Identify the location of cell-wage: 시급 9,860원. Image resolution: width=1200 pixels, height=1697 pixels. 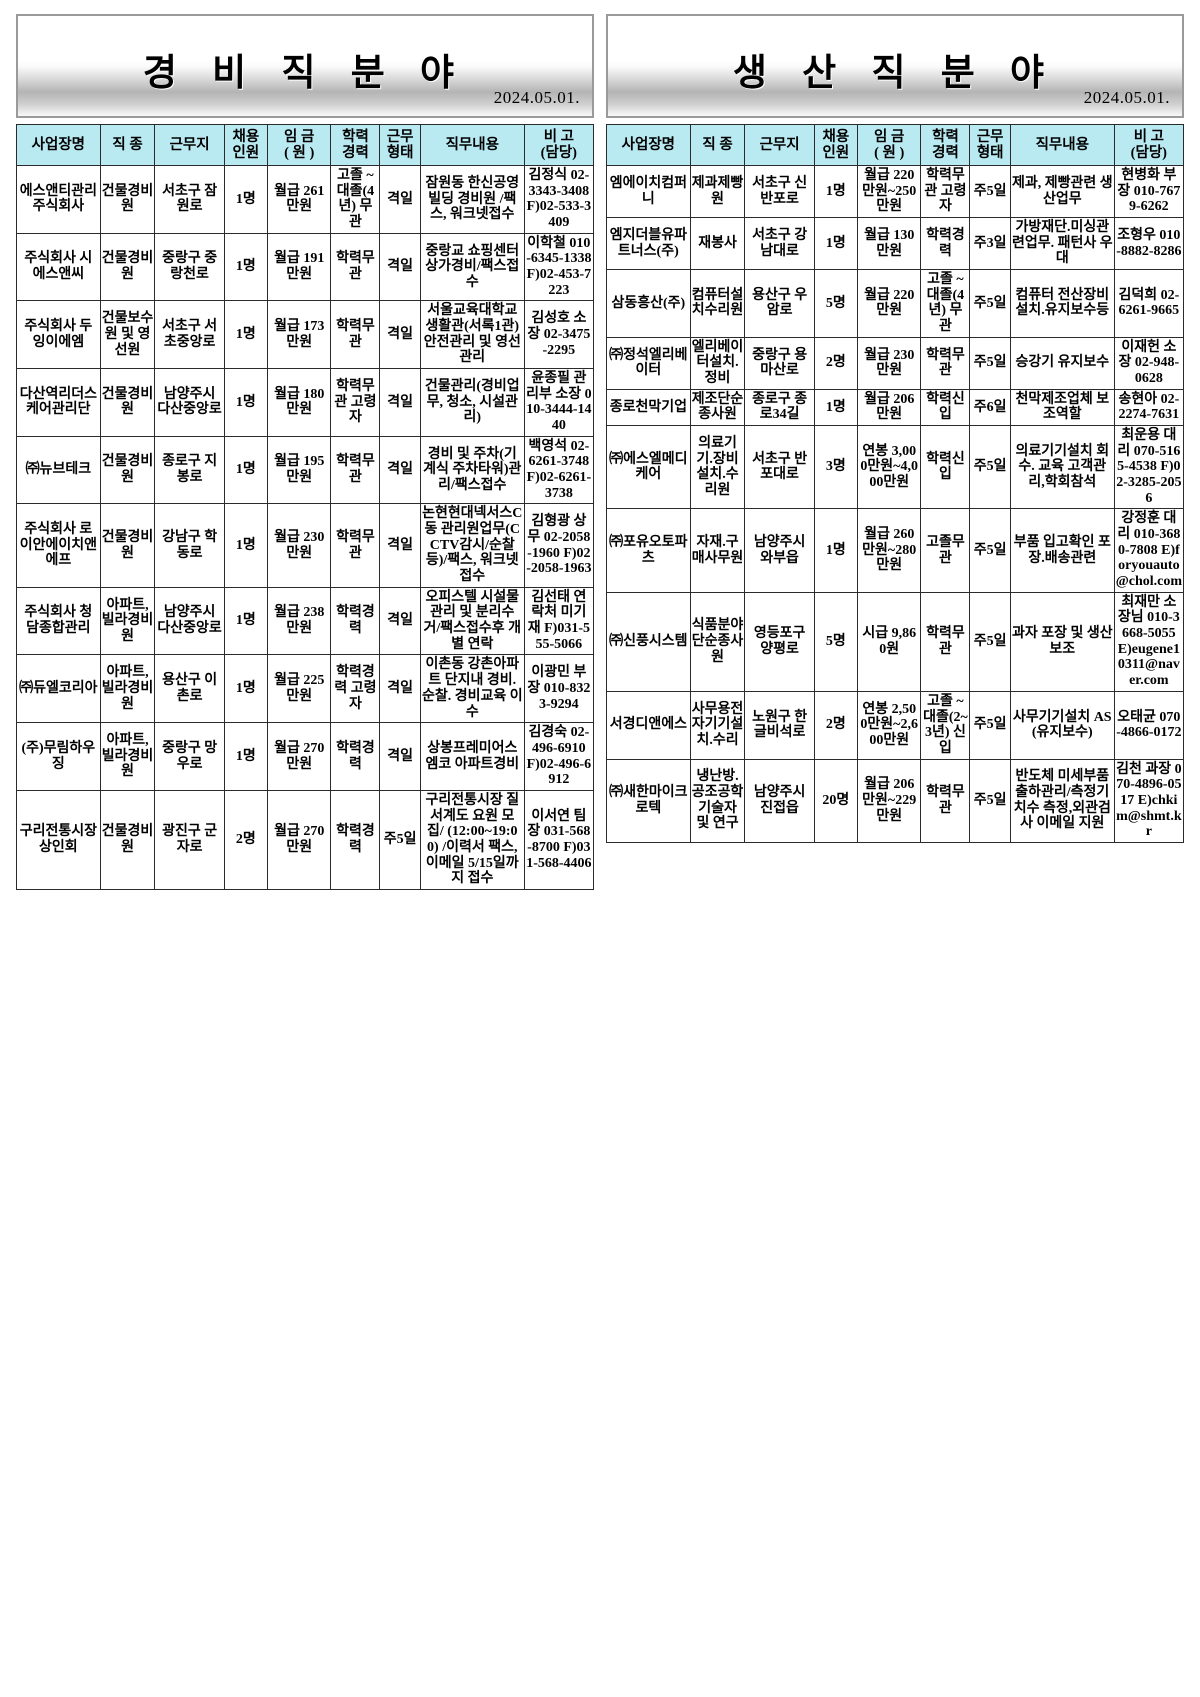
(889, 641).